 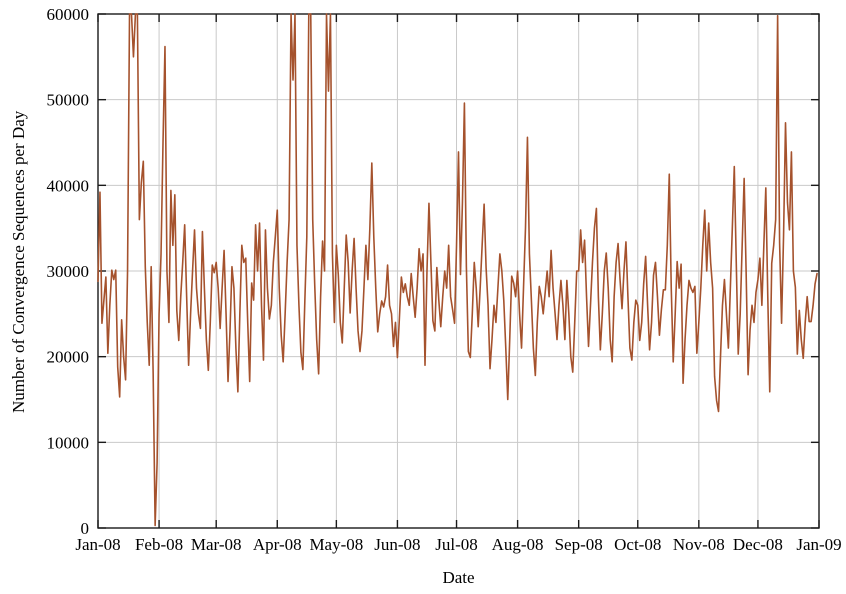 I want to click on x-tick-label-Dec-08: Dec-08, so click(x=758, y=544).